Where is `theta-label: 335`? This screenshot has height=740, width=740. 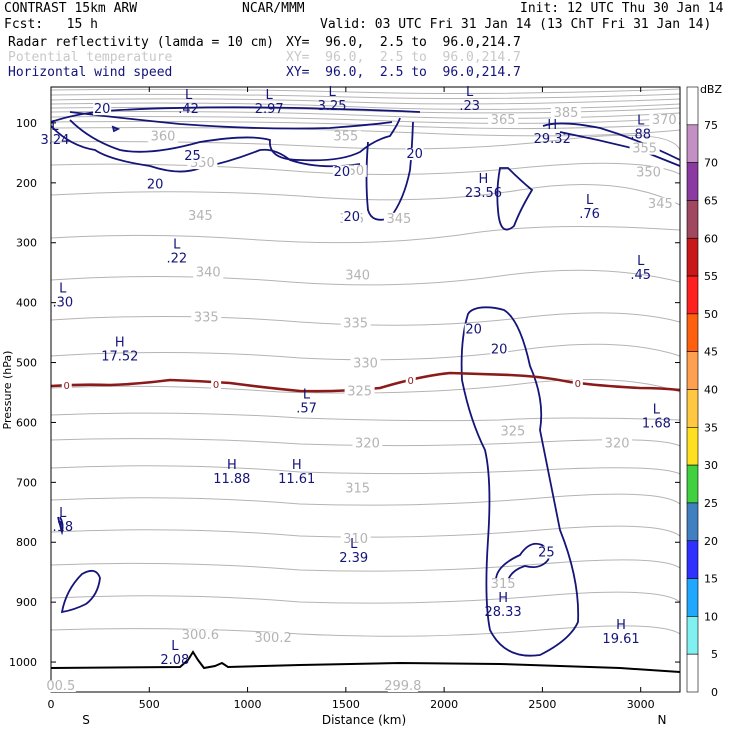
theta-label: 335 is located at coordinates (206, 318).